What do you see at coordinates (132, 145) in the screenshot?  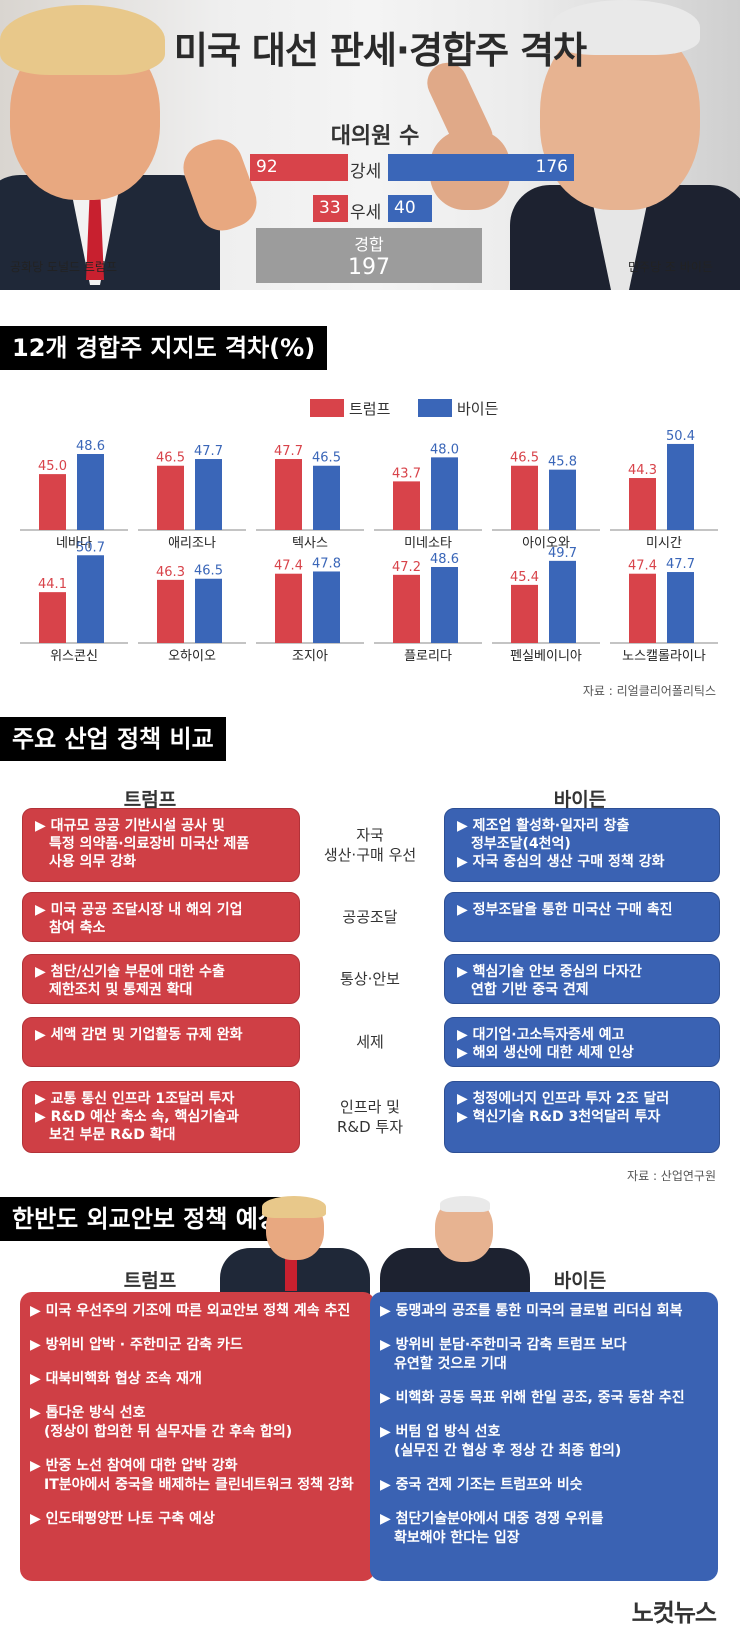 I see `trump-photo` at bounding box center [132, 145].